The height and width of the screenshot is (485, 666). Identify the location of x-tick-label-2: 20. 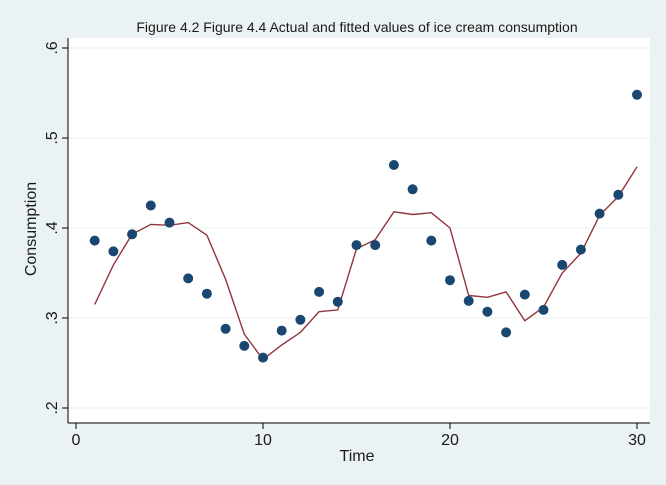
(450, 440).